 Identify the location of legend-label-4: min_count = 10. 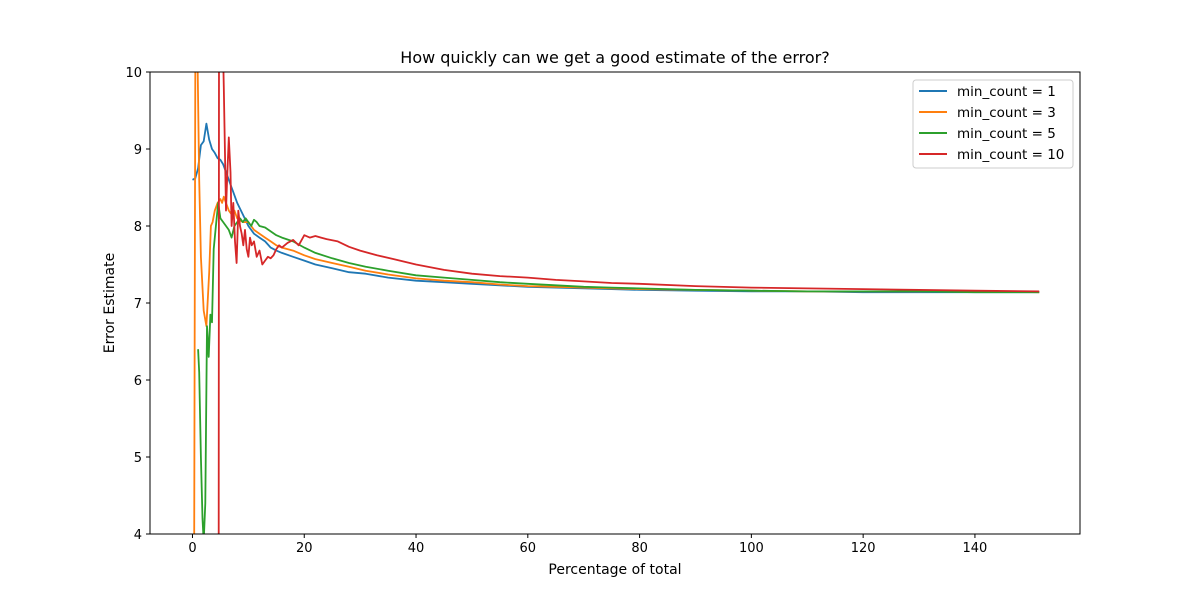
(1010, 155).